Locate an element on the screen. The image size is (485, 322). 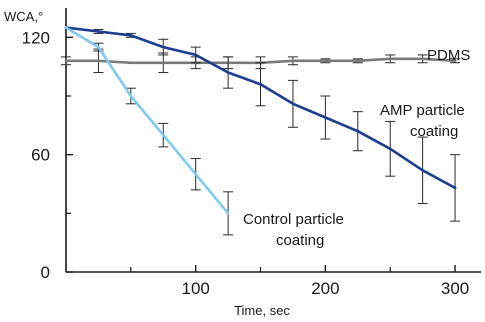
x-tick-label: 300 is located at coordinates (455, 288).